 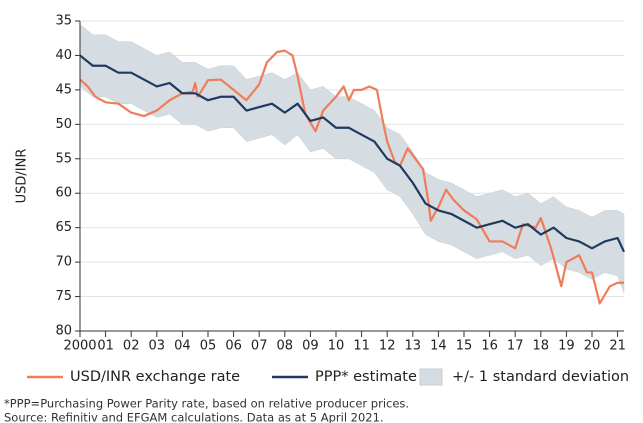 I want to click on x-tick-label: 08, so click(x=285, y=346).